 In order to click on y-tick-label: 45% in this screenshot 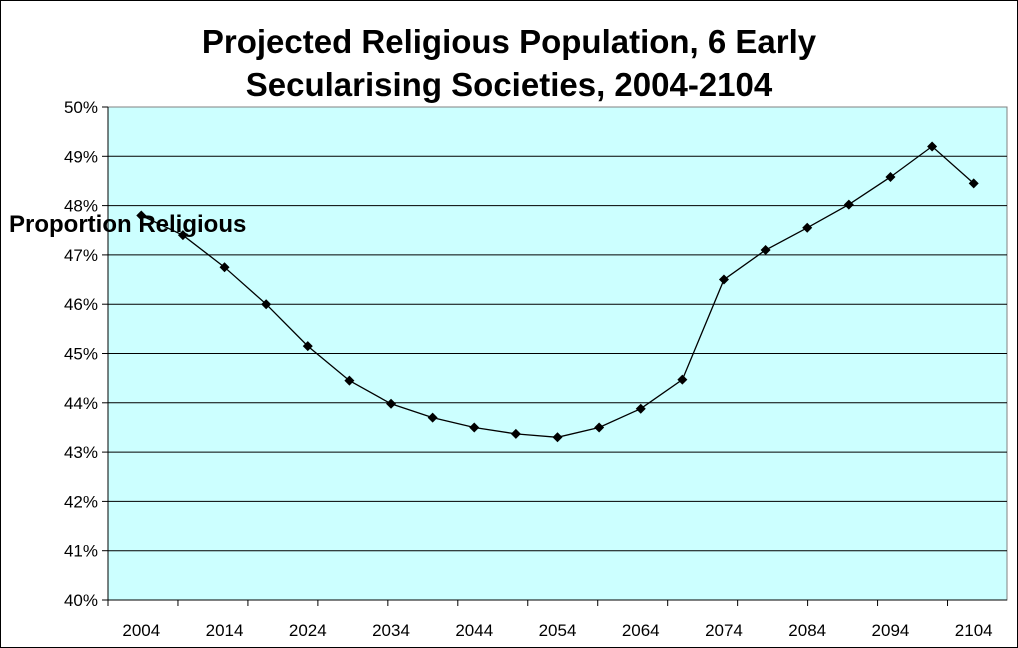, I will do `click(81, 354)`.